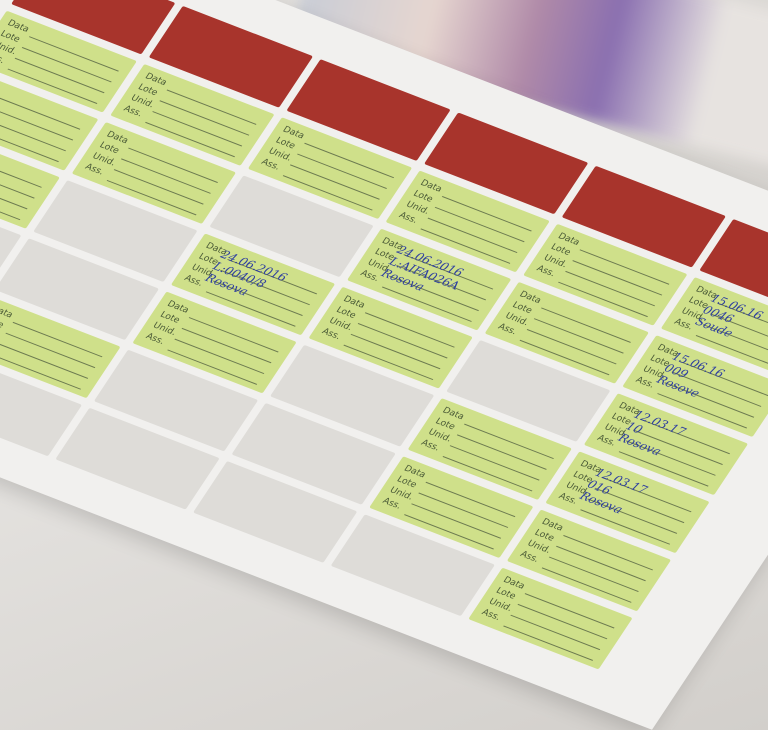 The width and height of the screenshot is (768, 730). What do you see at coordinates (7, 312) in the screenshot?
I see `field-label: Data` at bounding box center [7, 312].